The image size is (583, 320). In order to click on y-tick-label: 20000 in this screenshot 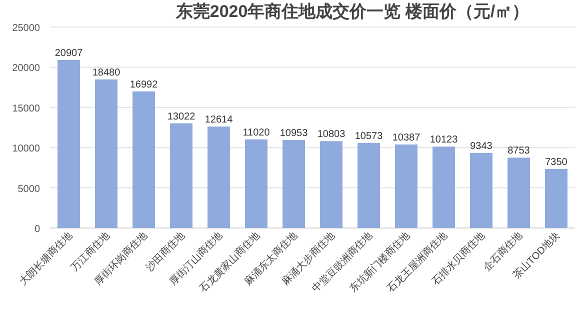, I will do `click(26, 68)`.